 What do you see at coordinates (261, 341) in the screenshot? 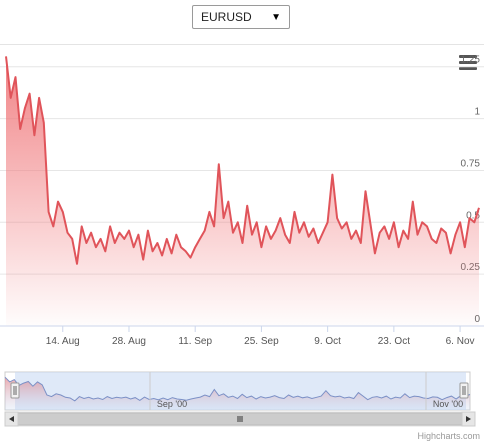
I see `x-tick-label: 25. Sep` at bounding box center [261, 341].